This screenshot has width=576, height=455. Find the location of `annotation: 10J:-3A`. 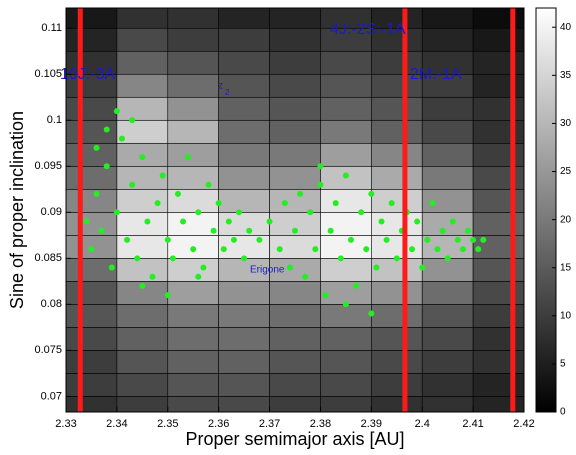

annotation: 10J:-3A is located at coordinates (87, 74).